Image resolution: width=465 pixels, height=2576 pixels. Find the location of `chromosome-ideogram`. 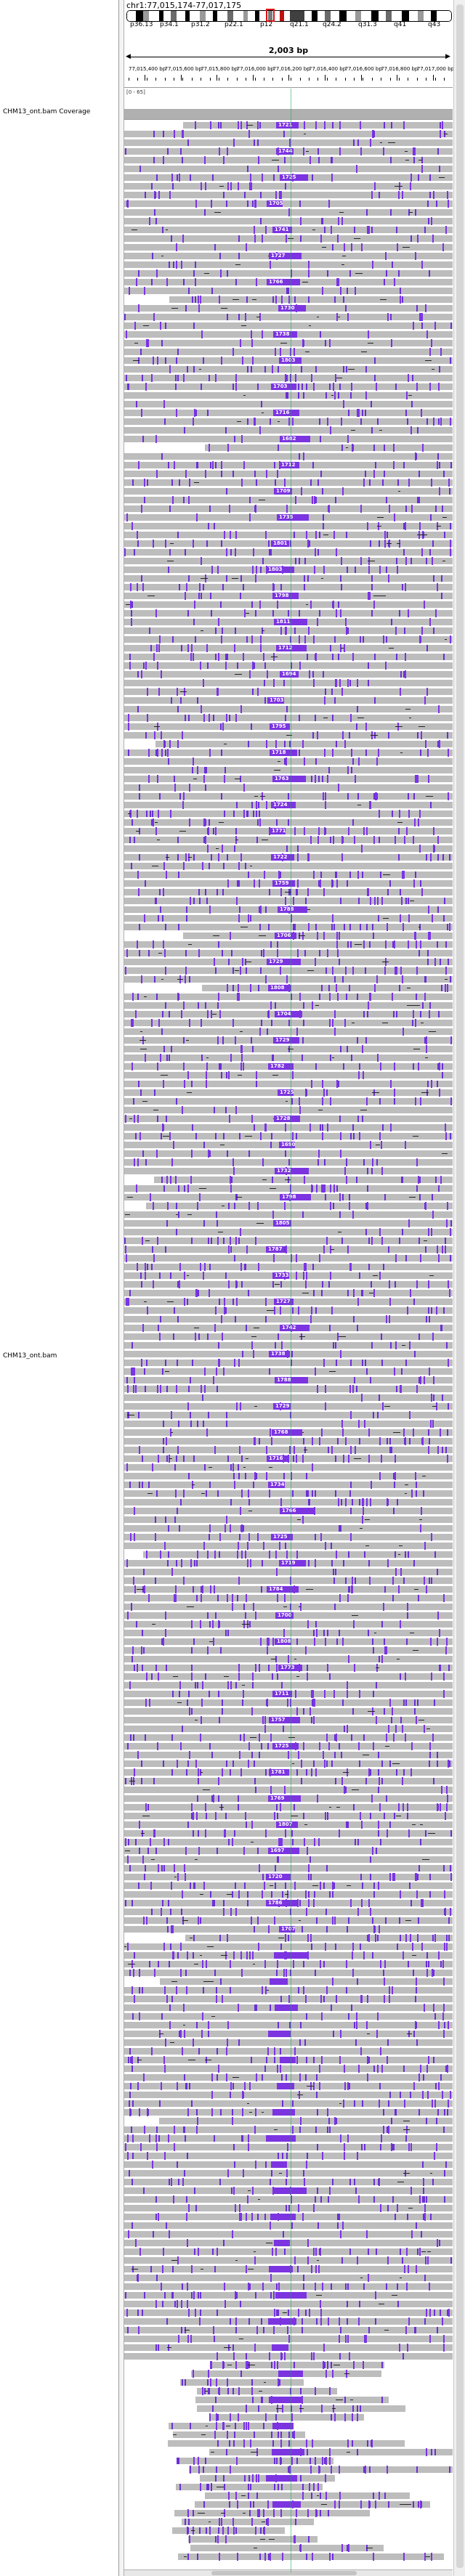

chromosome-ideogram is located at coordinates (289, 16).